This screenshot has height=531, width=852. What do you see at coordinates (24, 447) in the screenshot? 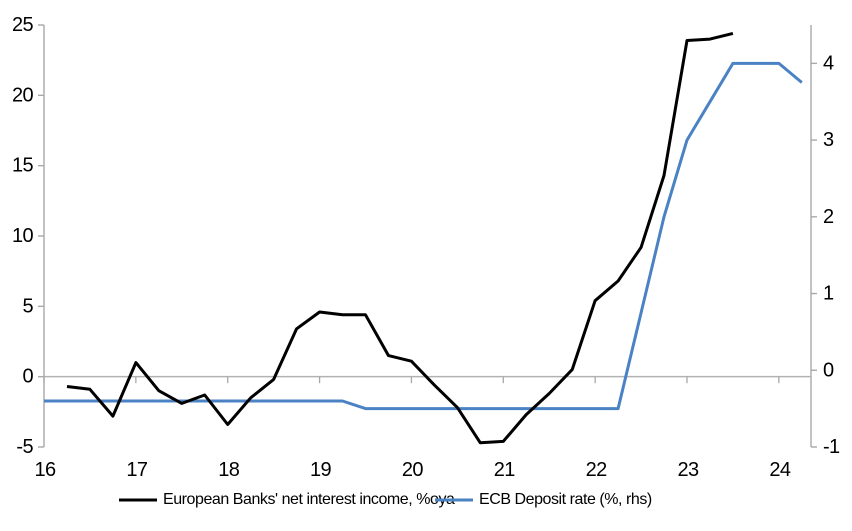
I see `left-axis-tick-label: -5` at bounding box center [24, 447].